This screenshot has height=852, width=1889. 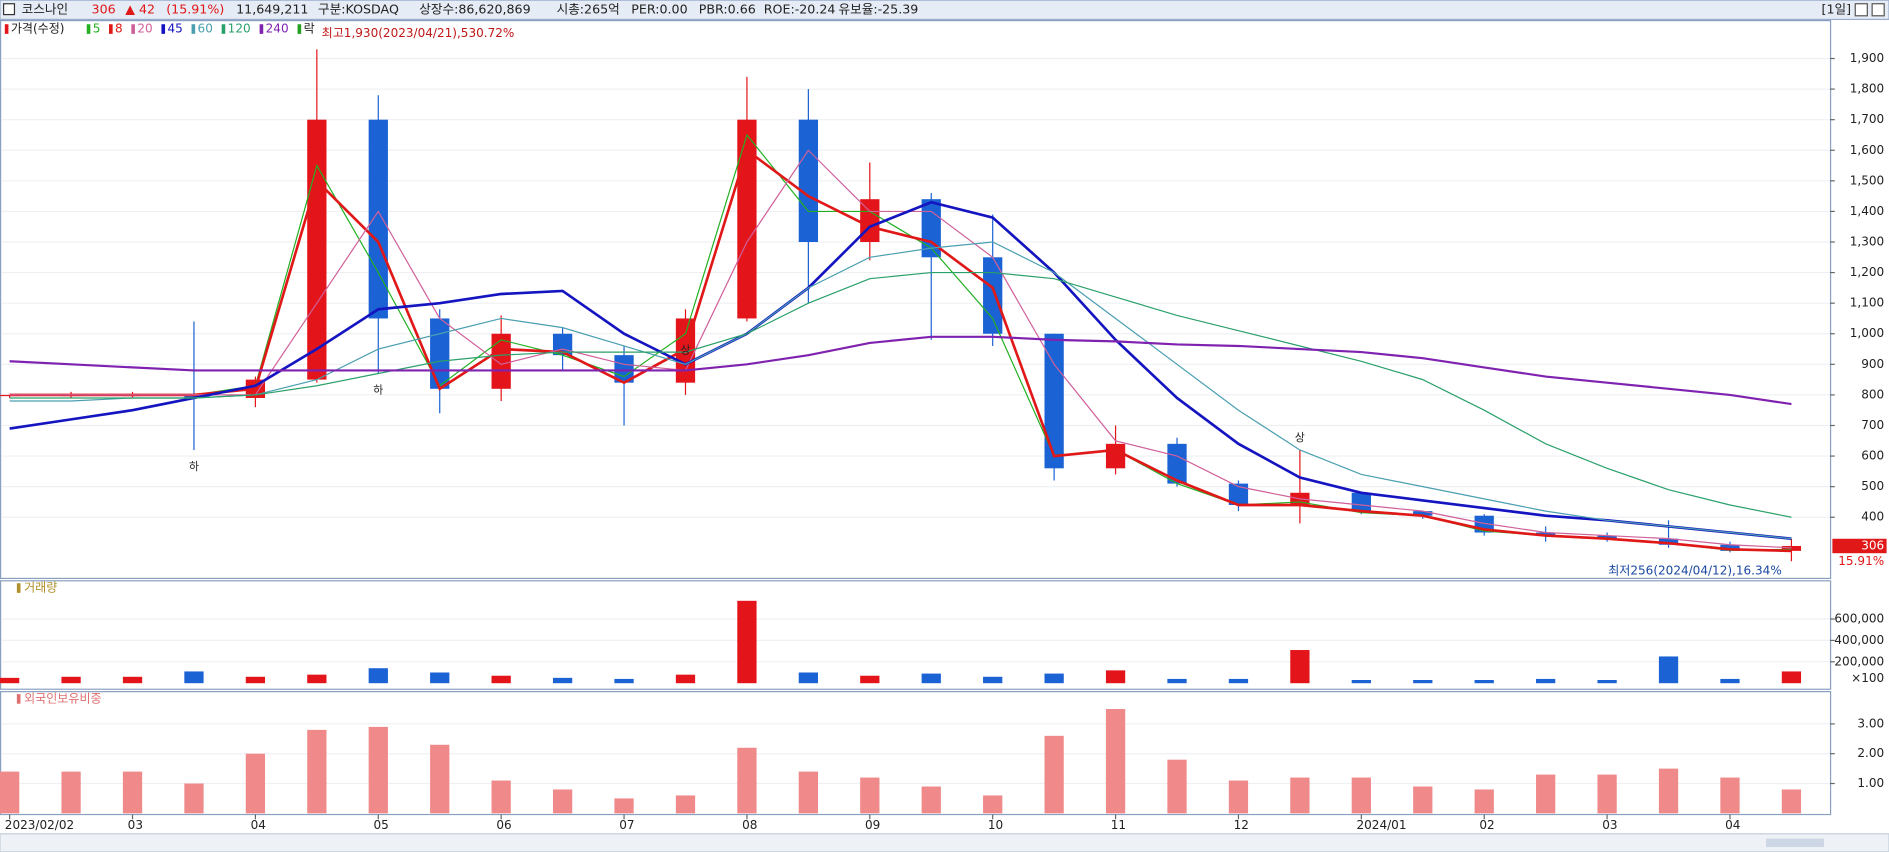 What do you see at coordinates (380, 825) in the screenshot?
I see `x-tick-label: 05` at bounding box center [380, 825].